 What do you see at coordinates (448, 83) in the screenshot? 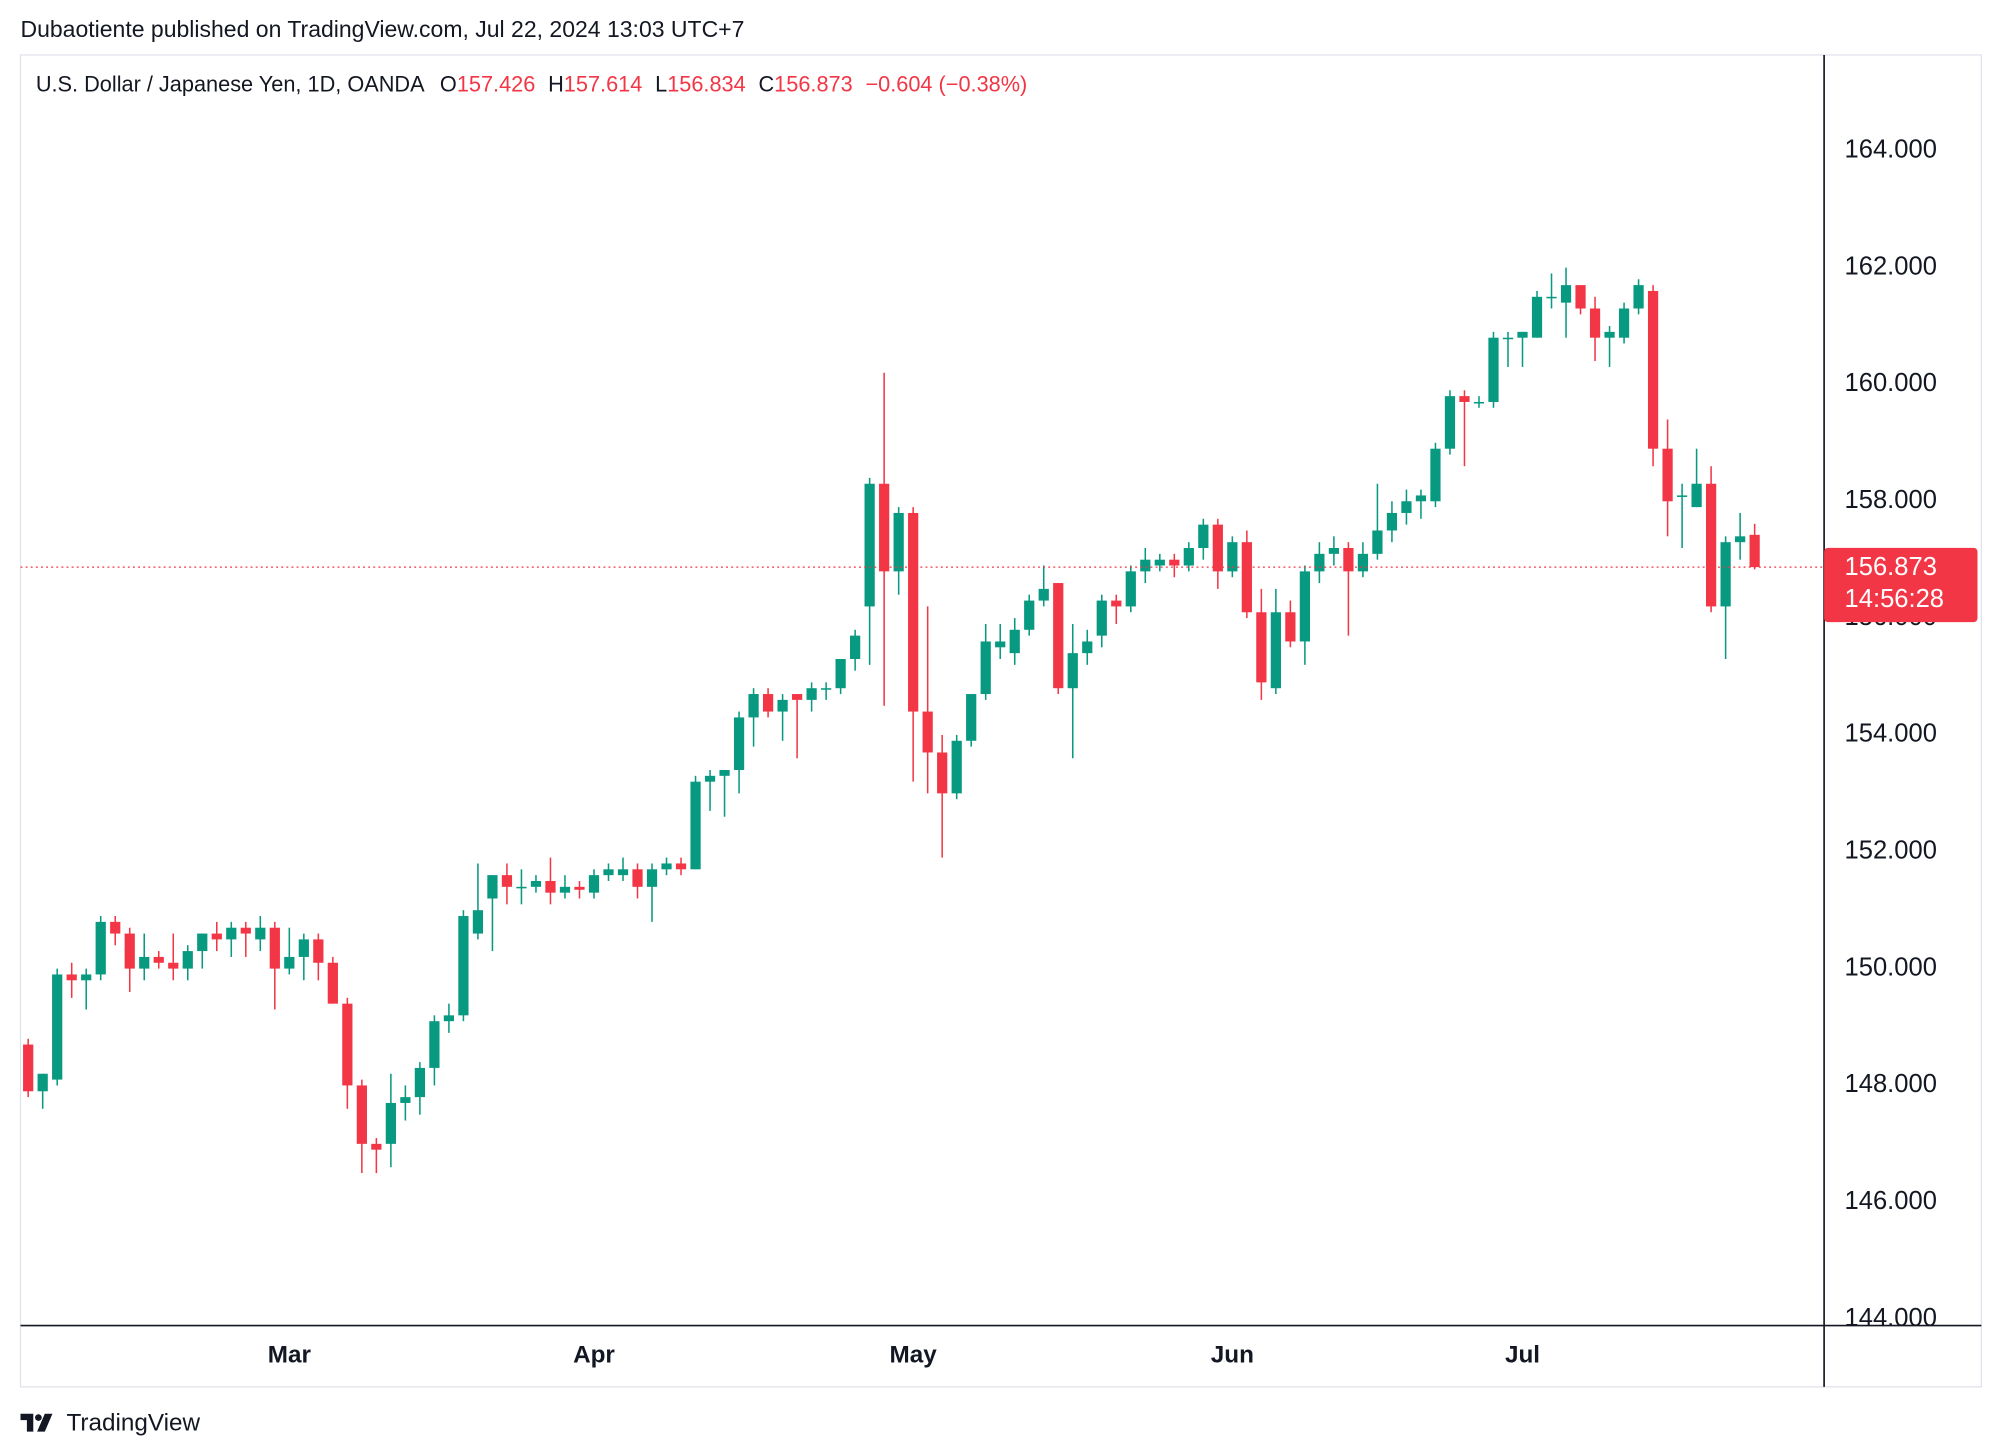
I see `legend-key: O` at bounding box center [448, 83].